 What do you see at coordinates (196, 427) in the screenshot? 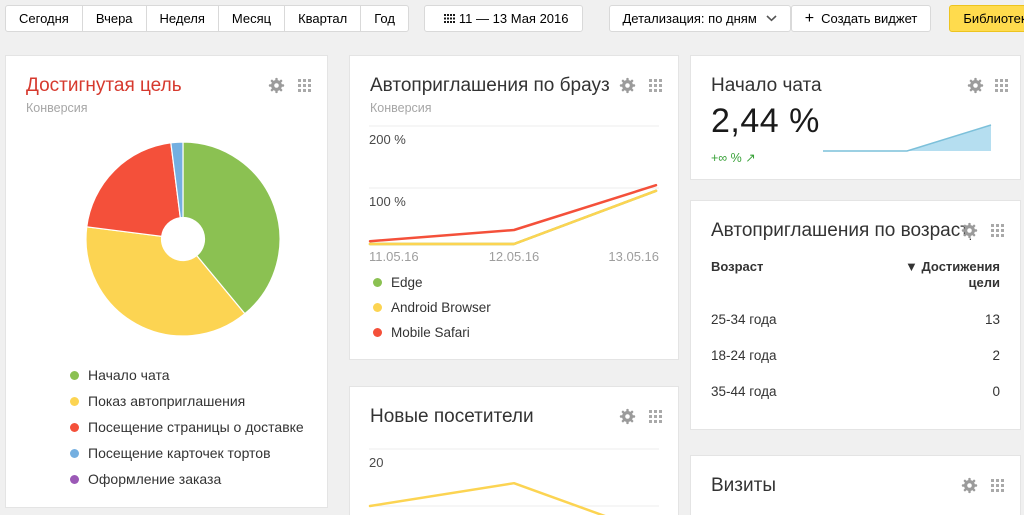
I see `legend-label: Посещение страницы о доставке` at bounding box center [196, 427].